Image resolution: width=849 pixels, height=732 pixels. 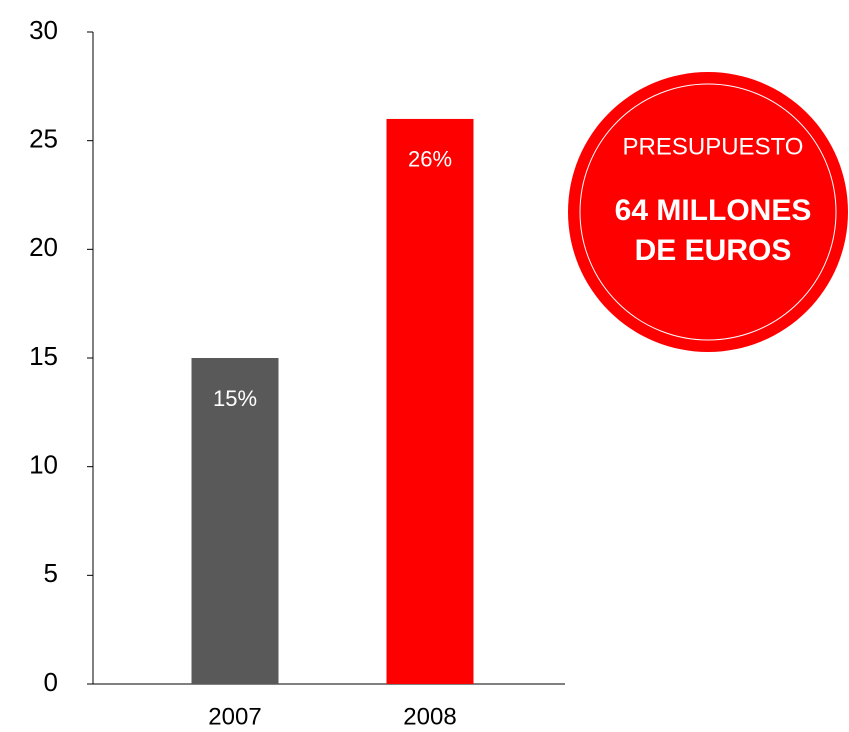 What do you see at coordinates (43, 356) in the screenshot?
I see `y-tick-label: 15` at bounding box center [43, 356].